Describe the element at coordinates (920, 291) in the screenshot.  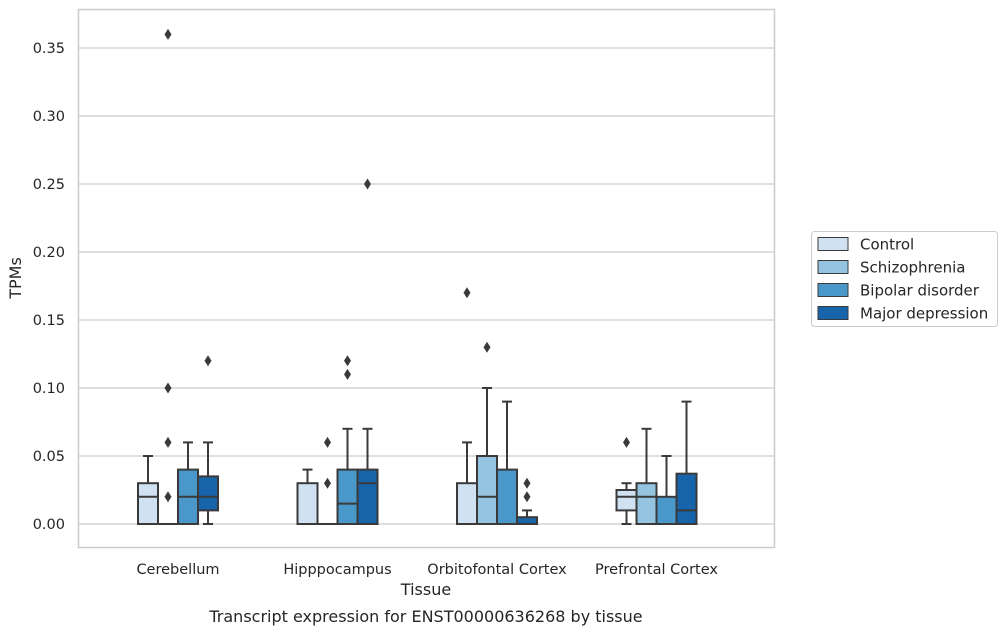
I see `legend-label: Bipolar disorder` at that location.